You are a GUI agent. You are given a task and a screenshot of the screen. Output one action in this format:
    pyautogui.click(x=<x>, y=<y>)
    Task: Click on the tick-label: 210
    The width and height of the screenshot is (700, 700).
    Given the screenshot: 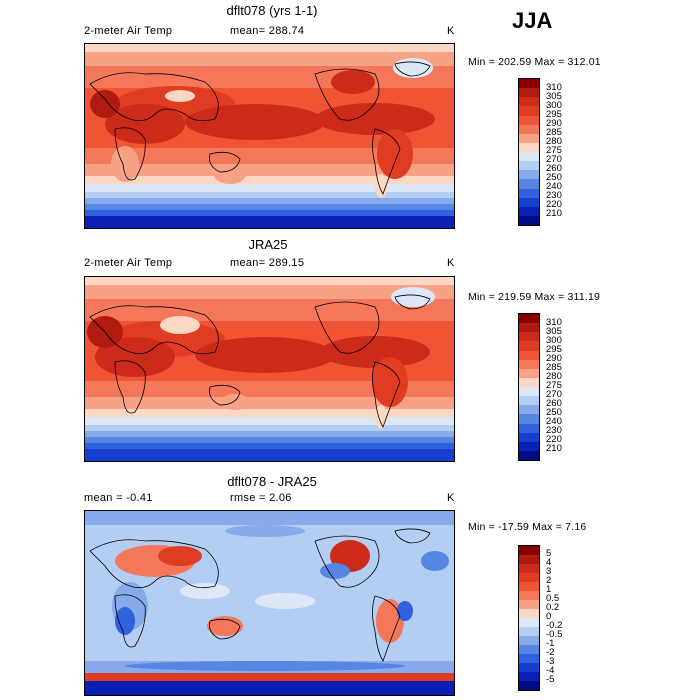 What is the action you would take?
    pyautogui.click(x=554, y=448)
    